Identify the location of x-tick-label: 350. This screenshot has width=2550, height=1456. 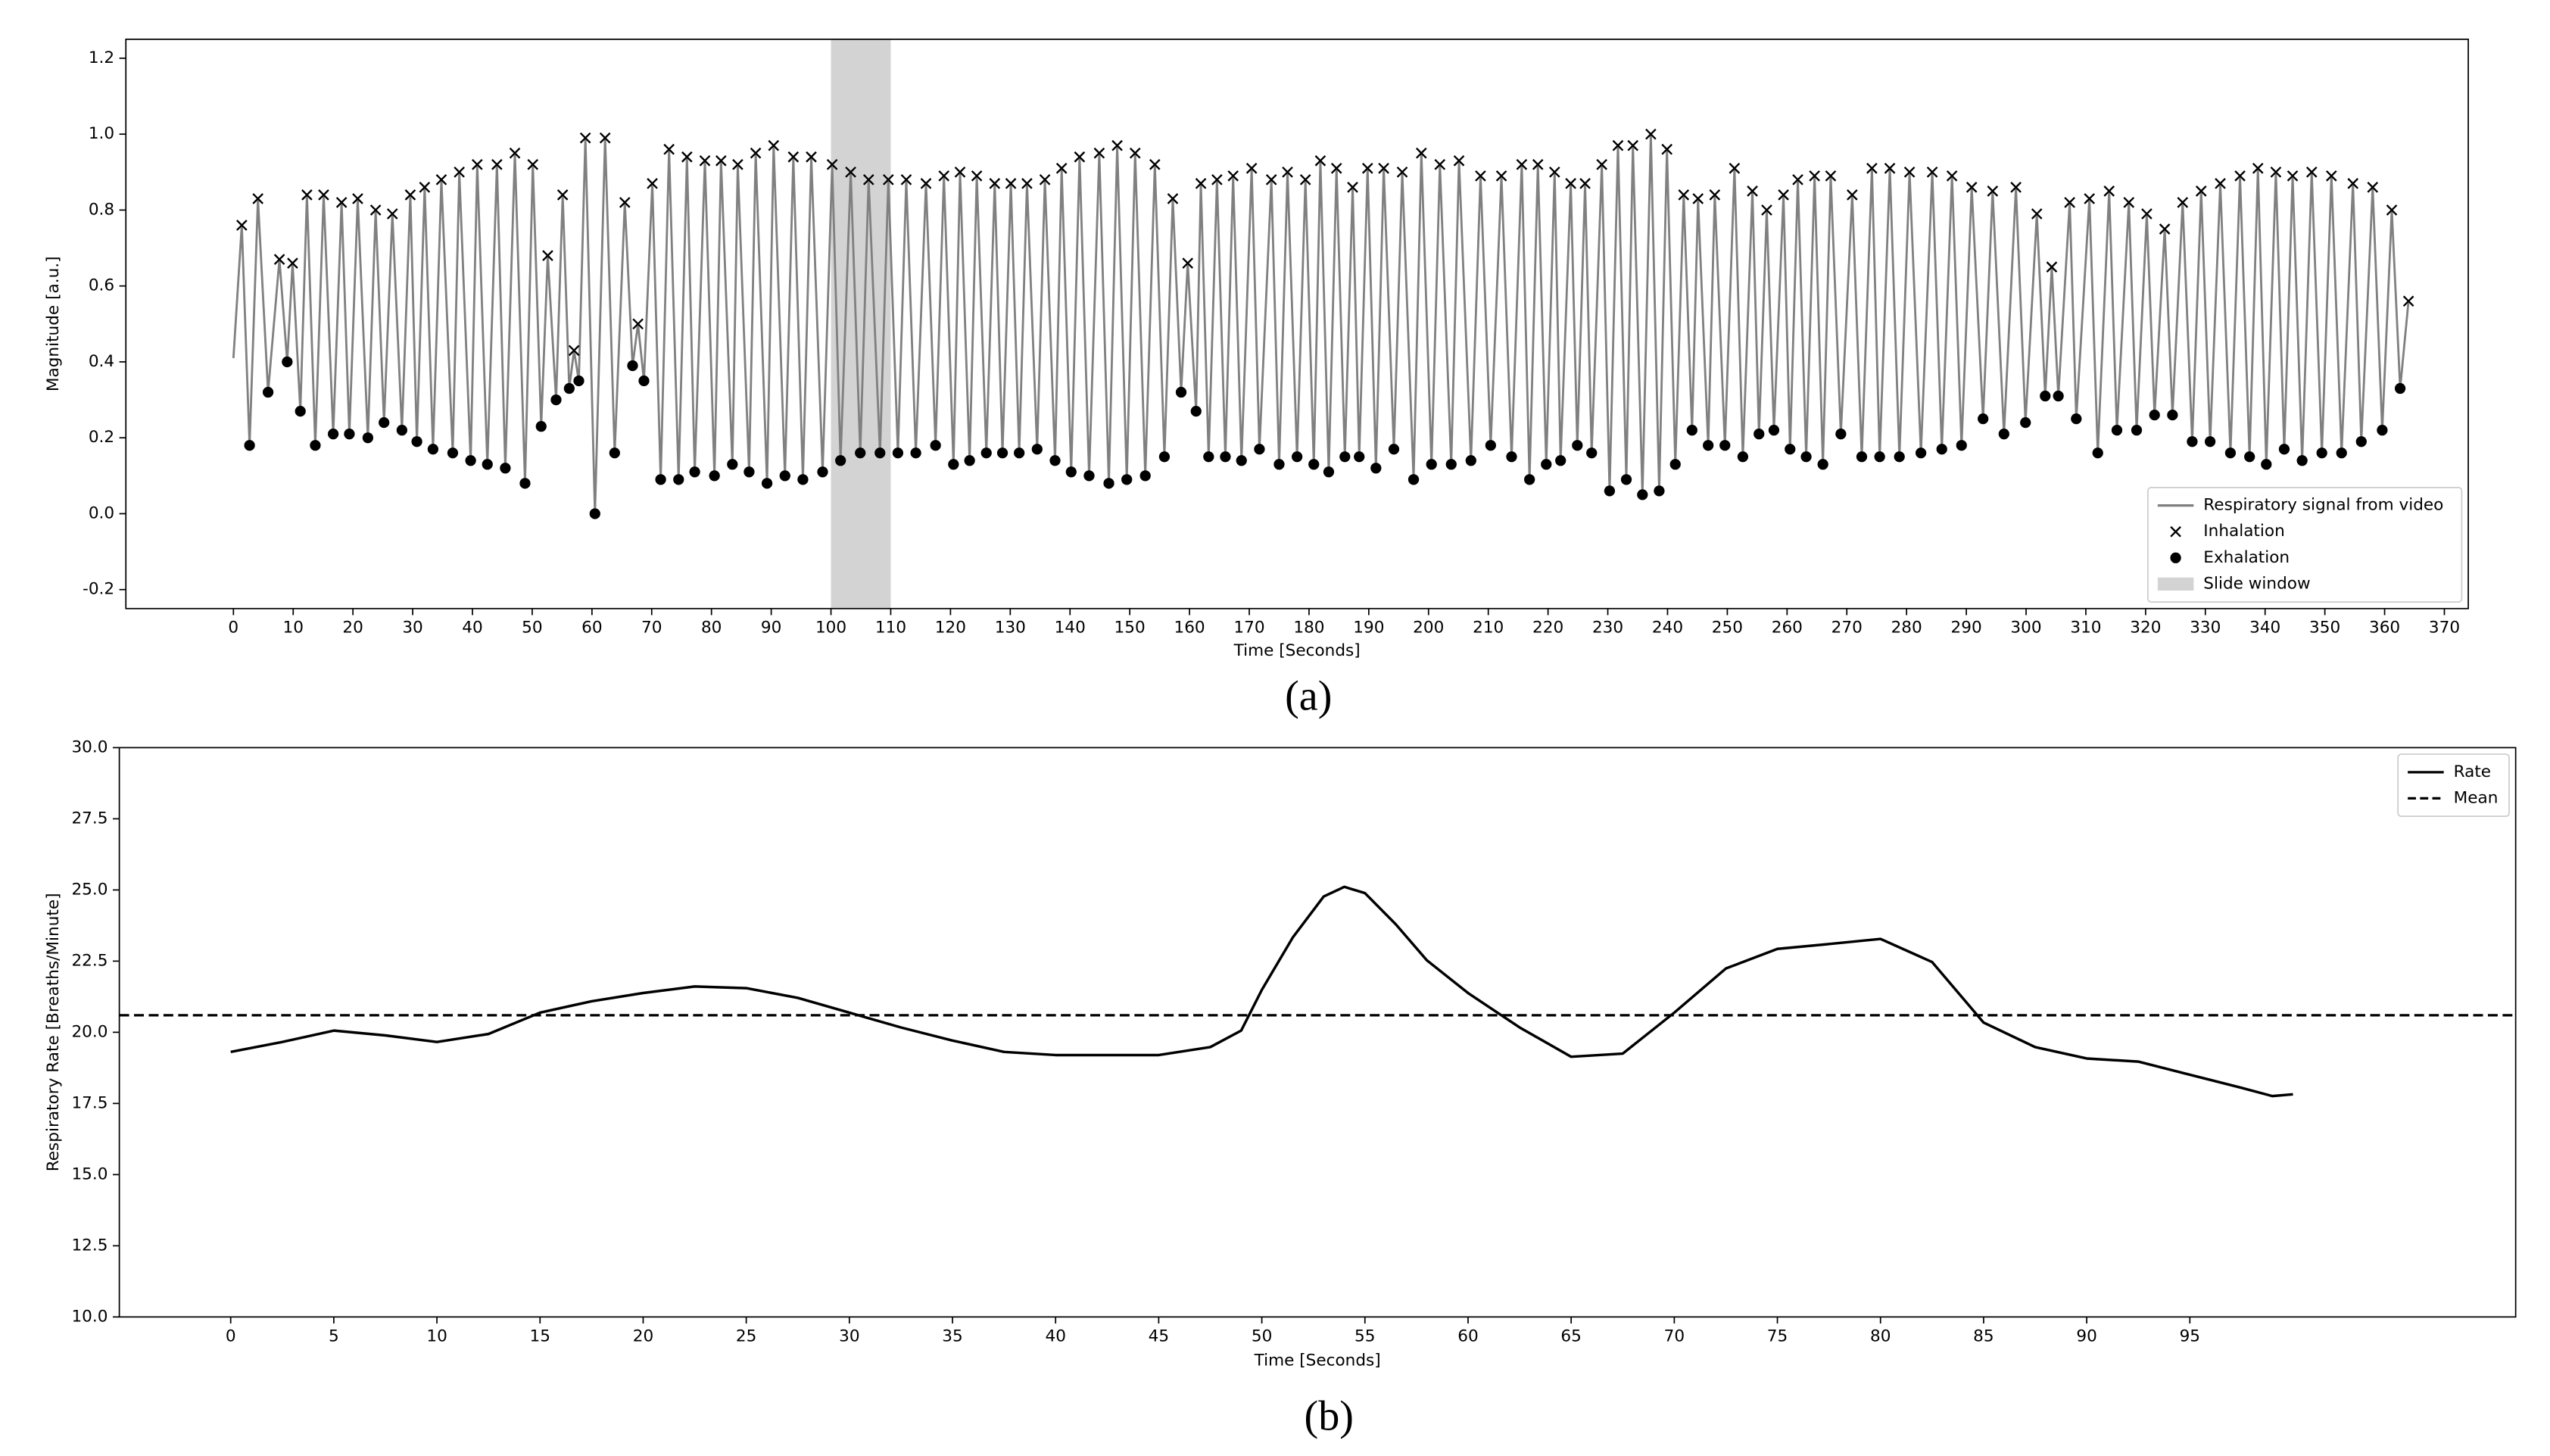
(2324, 628).